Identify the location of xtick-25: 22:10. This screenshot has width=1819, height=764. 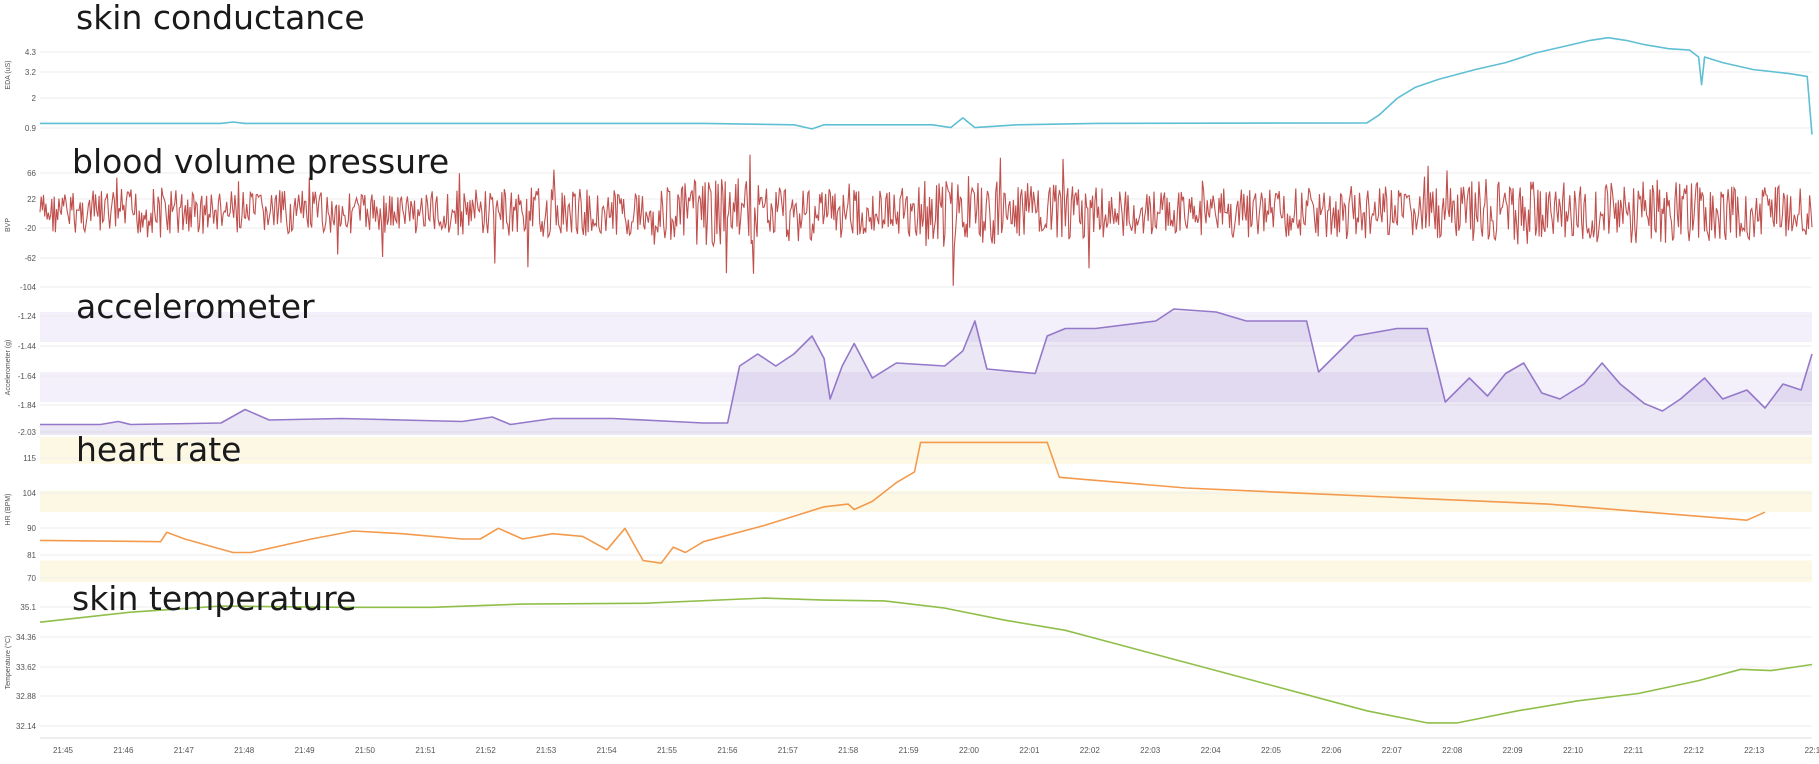
(1573, 750).